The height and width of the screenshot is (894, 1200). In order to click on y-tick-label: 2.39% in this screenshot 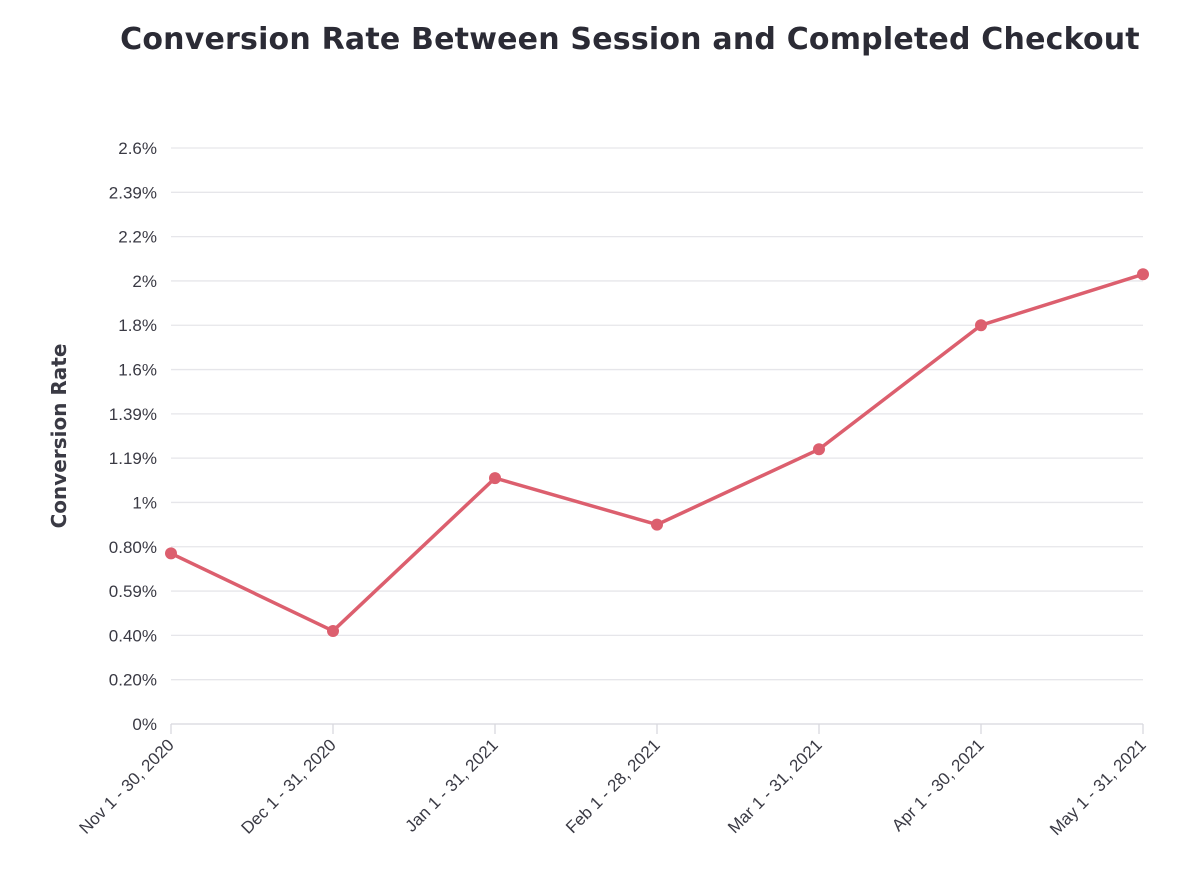, I will do `click(133, 192)`.